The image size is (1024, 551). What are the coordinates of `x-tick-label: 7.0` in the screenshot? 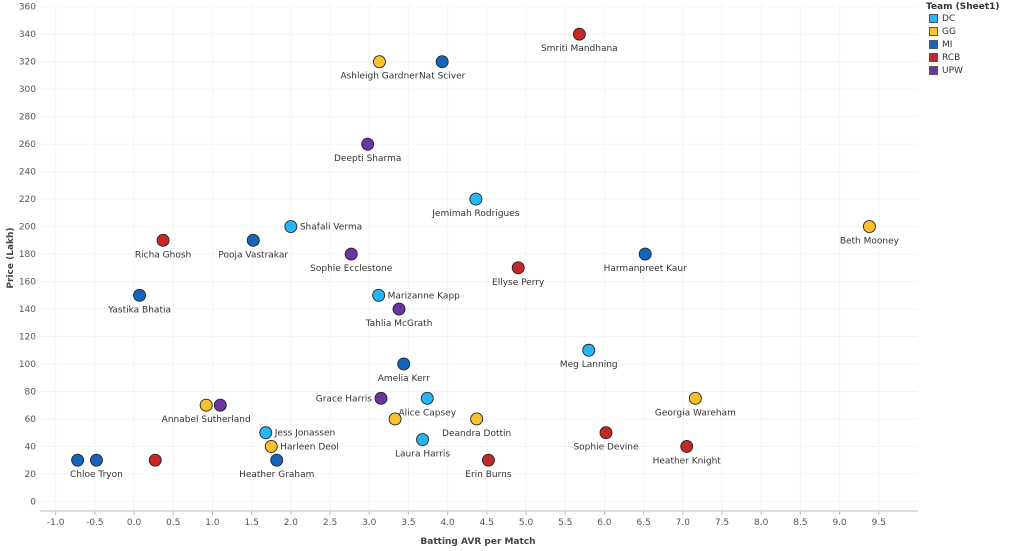 It's located at (683, 523).